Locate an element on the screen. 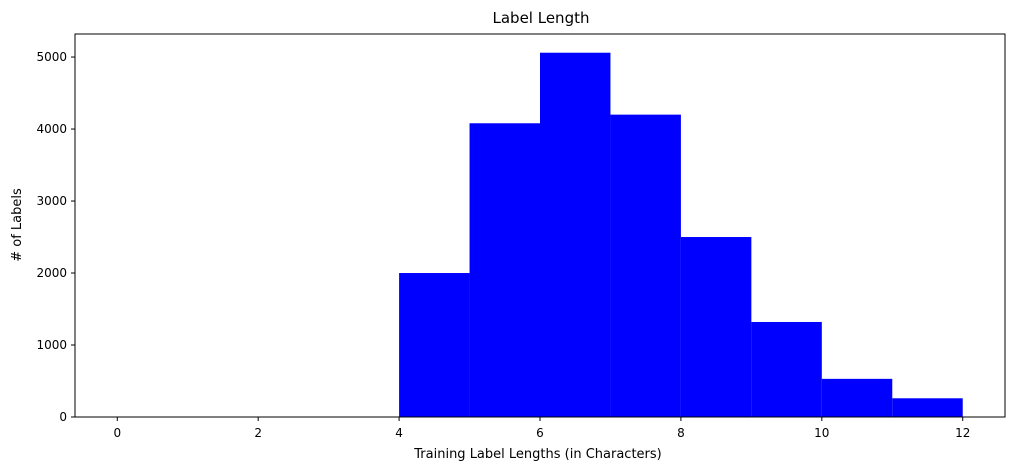 The height and width of the screenshot is (470, 1014). y-tick-label: 2000 is located at coordinates (51, 273).